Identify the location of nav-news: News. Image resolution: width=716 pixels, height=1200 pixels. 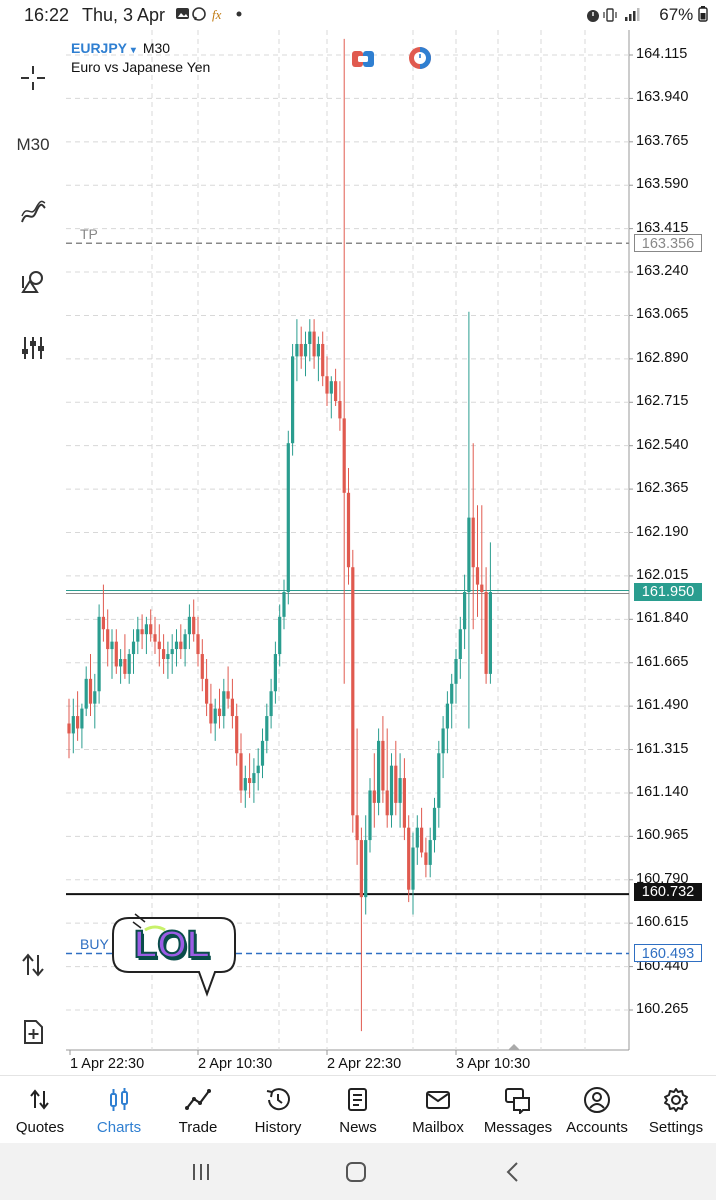
(358, 1110).